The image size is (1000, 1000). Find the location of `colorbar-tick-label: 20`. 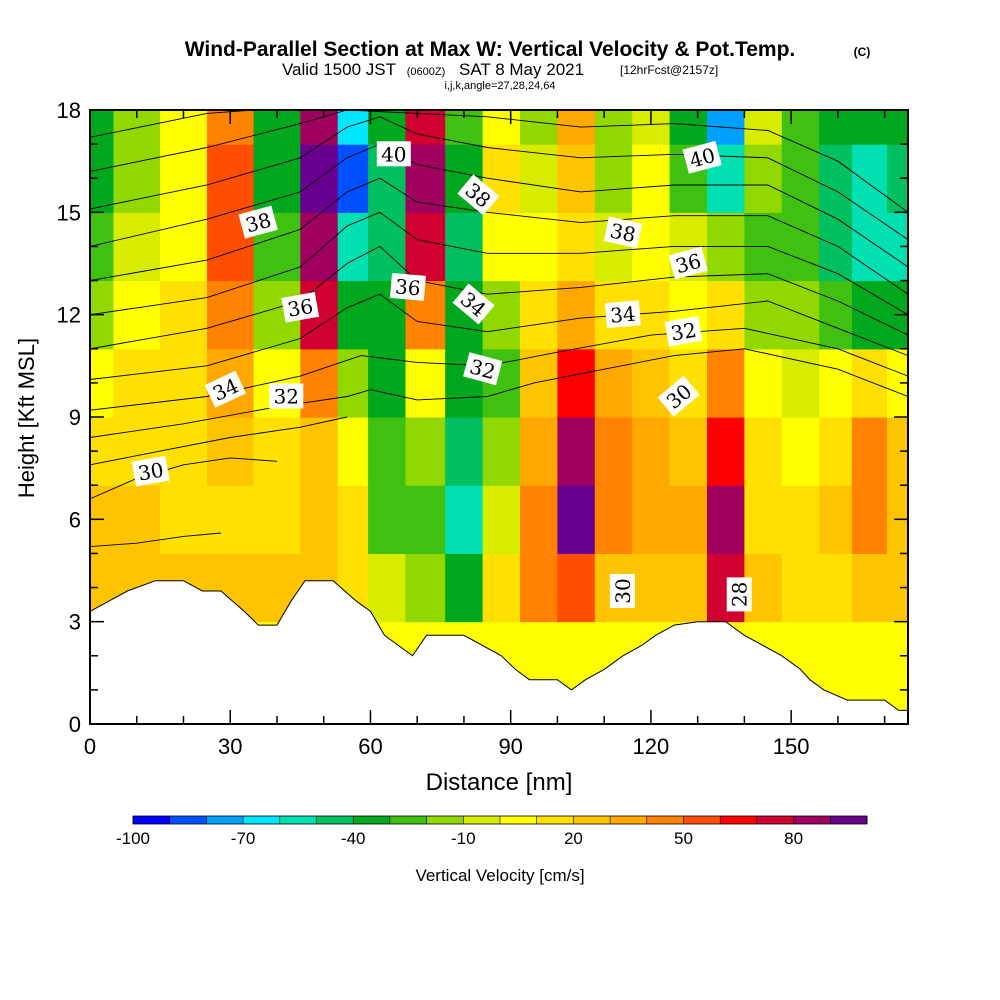

colorbar-tick-label: 20 is located at coordinates (573, 838).